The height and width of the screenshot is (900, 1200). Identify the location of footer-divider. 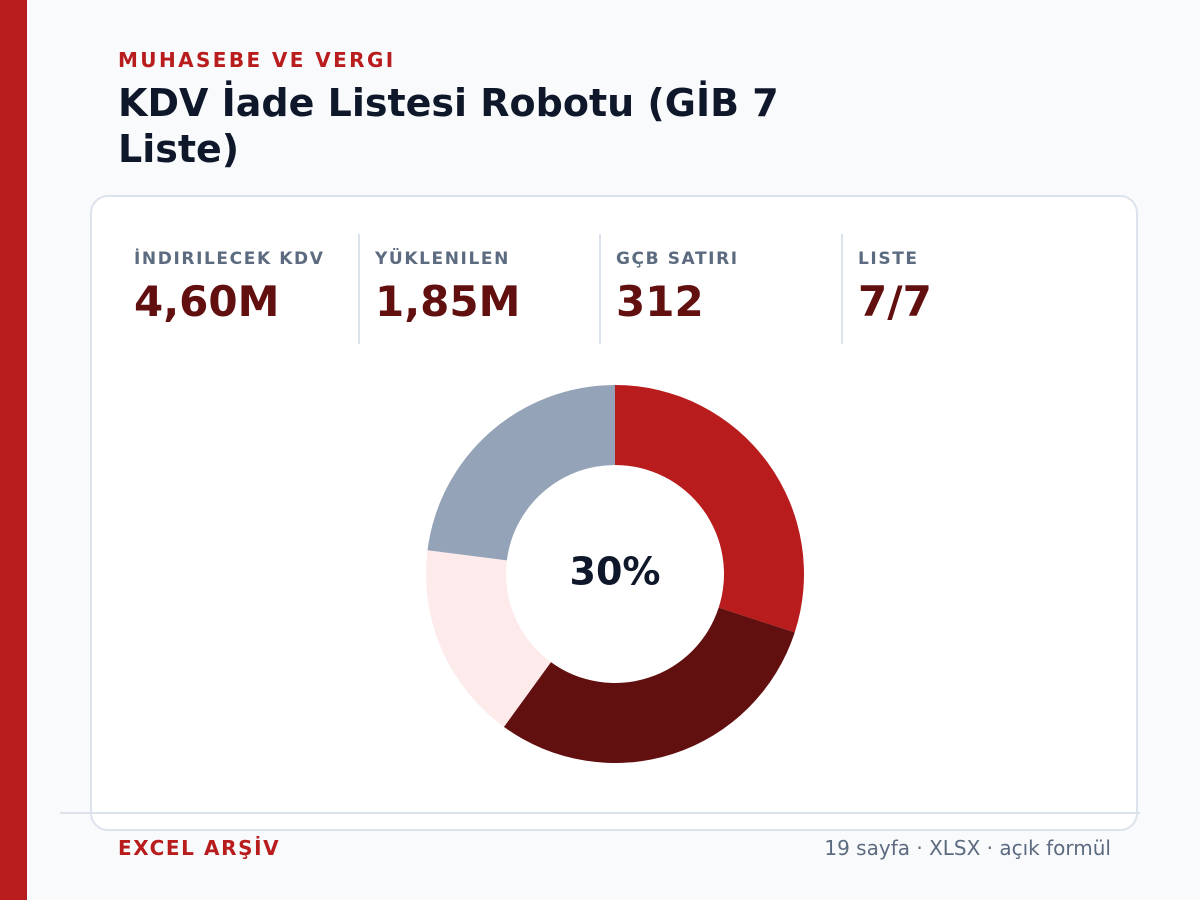
(600, 813).